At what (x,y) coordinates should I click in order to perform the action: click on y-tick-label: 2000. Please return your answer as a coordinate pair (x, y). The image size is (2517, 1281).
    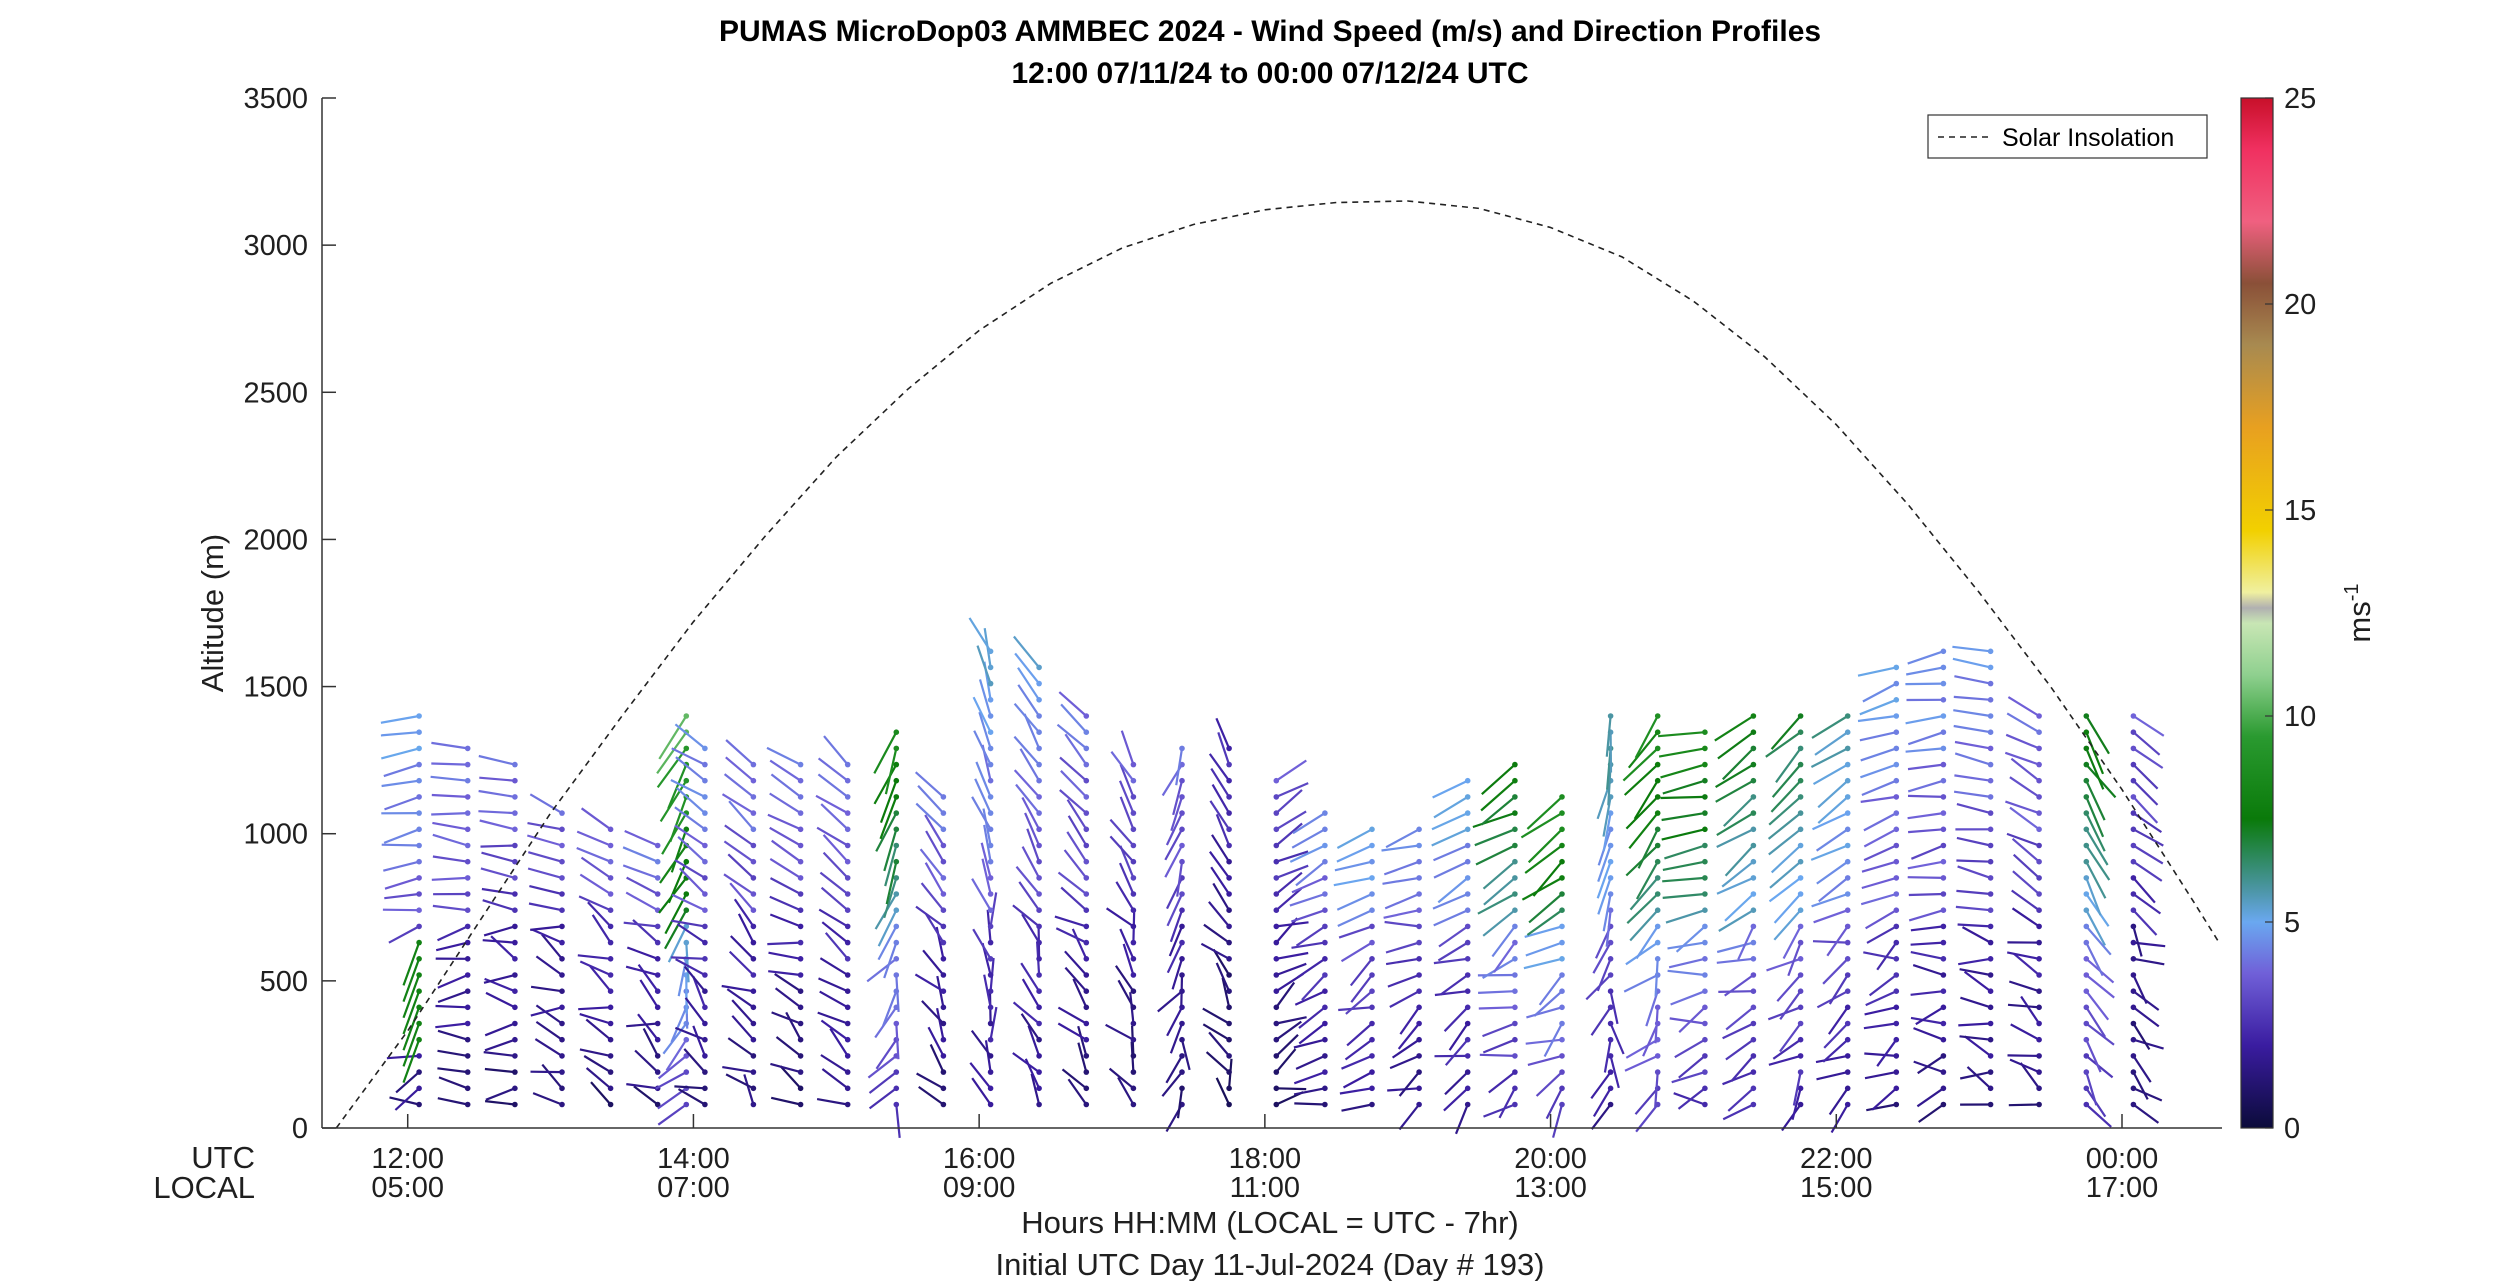
    Looking at the image, I should click on (275, 540).